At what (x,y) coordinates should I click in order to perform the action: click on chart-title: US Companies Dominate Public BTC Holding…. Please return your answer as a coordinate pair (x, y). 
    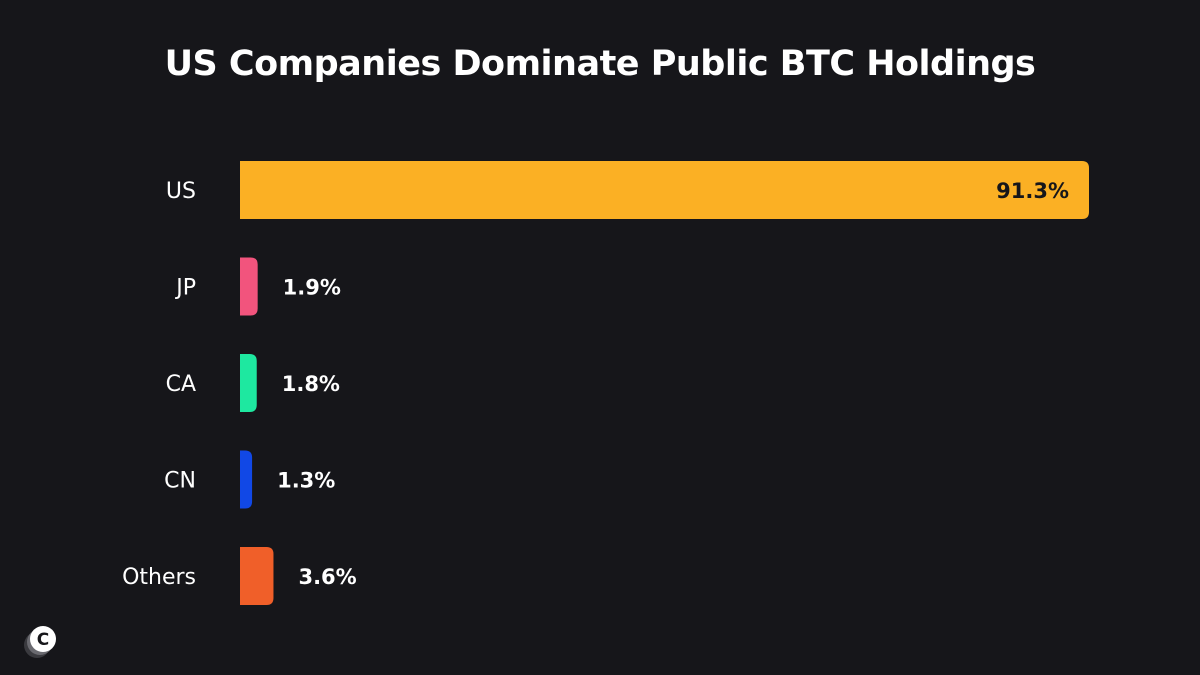
    Looking at the image, I should click on (600, 64).